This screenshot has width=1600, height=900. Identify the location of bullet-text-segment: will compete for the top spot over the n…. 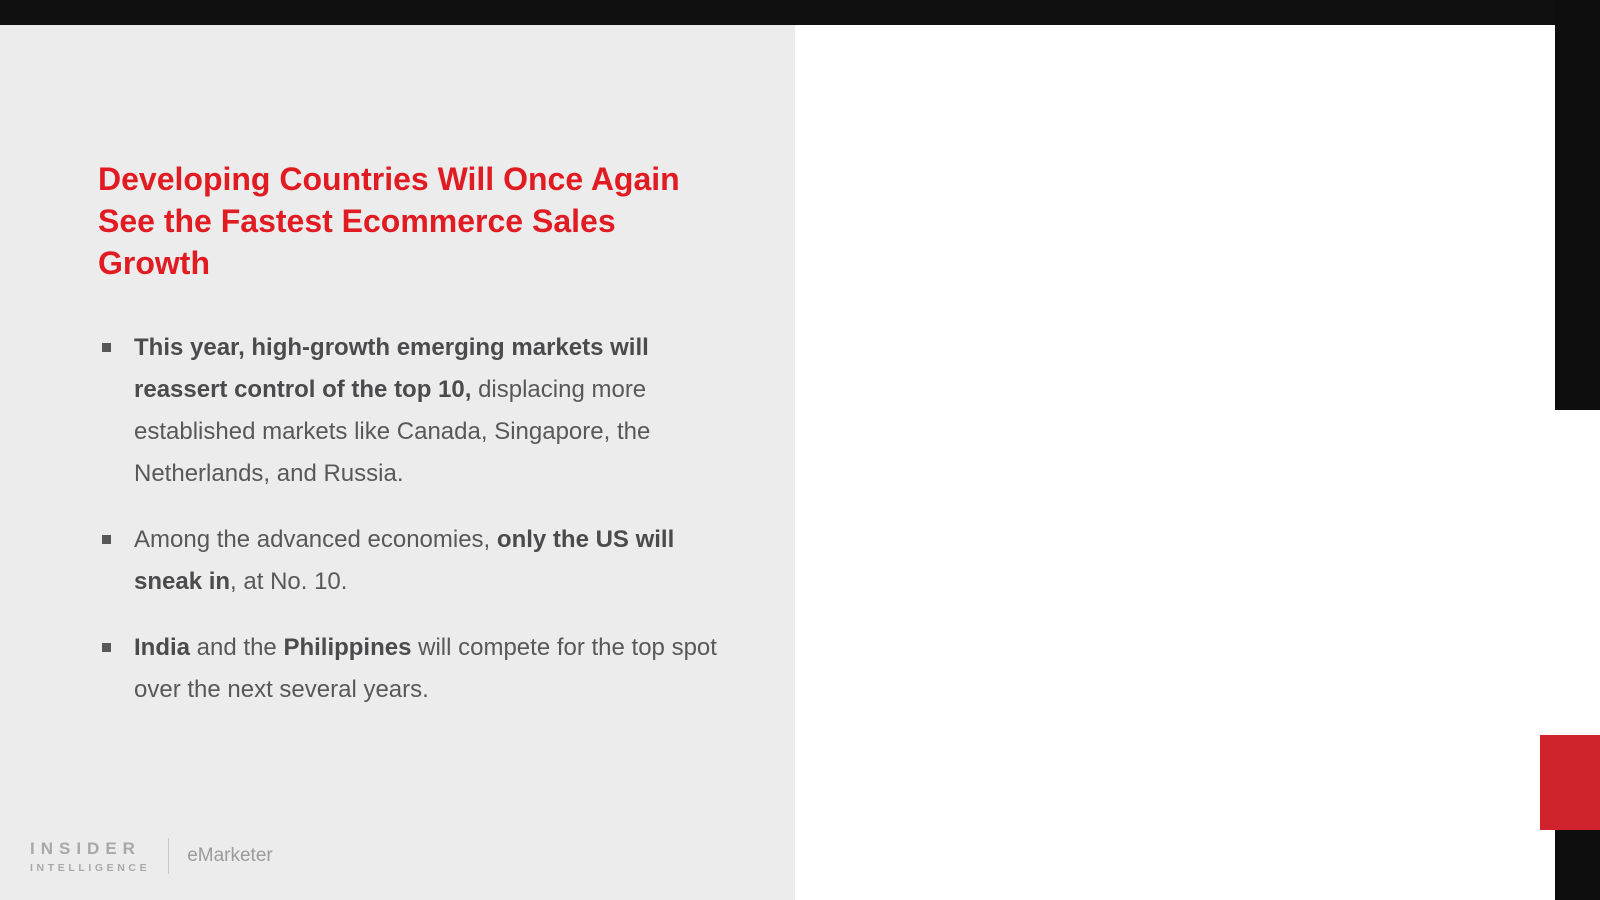
(425, 668).